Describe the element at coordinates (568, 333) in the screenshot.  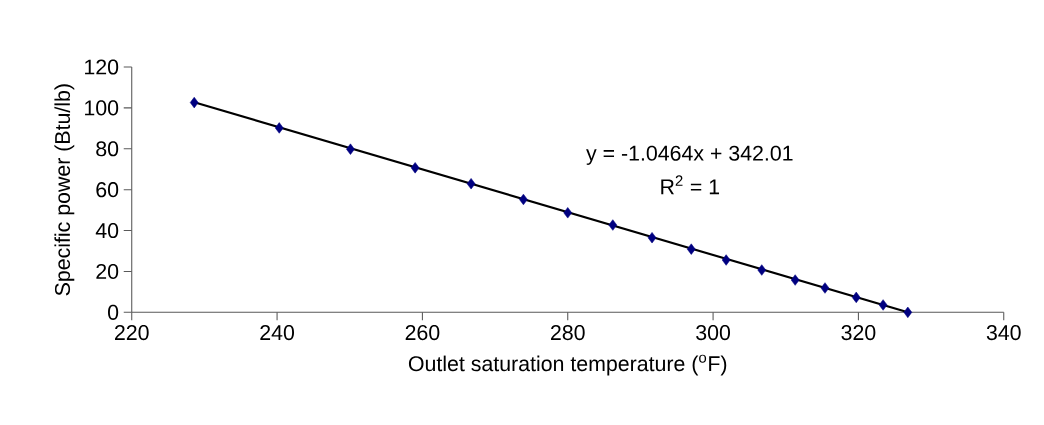
I see `x-tick-label: 280` at that location.